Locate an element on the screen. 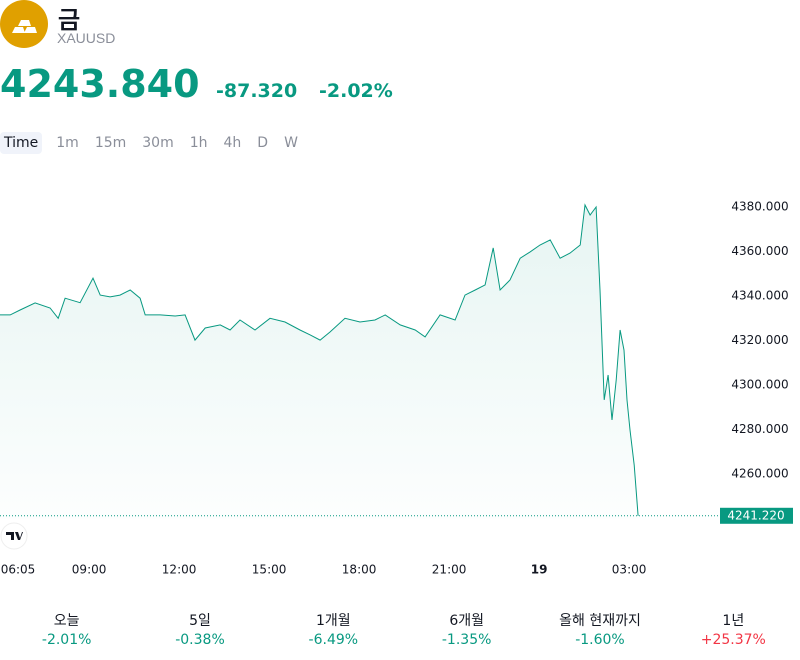 Image resolution: width=800 pixels, height=660 pixels. timeframe-button: 1m is located at coordinates (67, 143).